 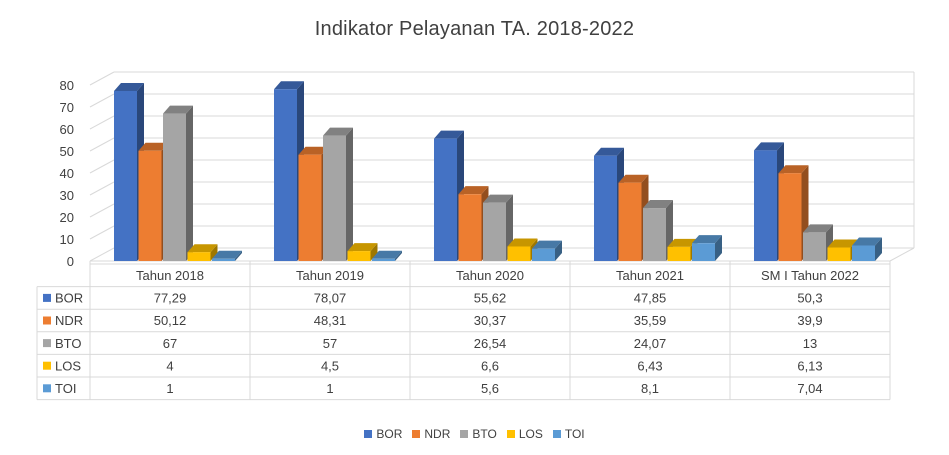 What do you see at coordinates (330, 365) in the screenshot?
I see `table-cell-value: 4,5` at bounding box center [330, 365].